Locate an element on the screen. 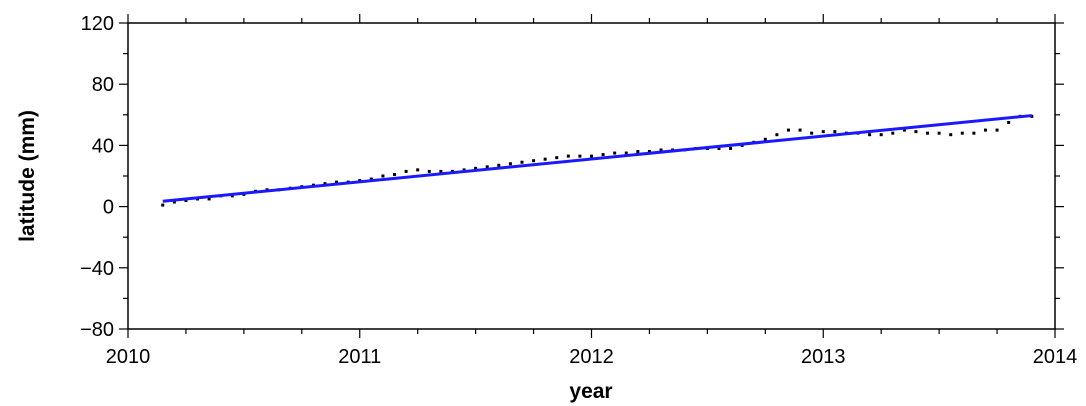  y-axis-title: latitude (mm) is located at coordinates (27, 176).